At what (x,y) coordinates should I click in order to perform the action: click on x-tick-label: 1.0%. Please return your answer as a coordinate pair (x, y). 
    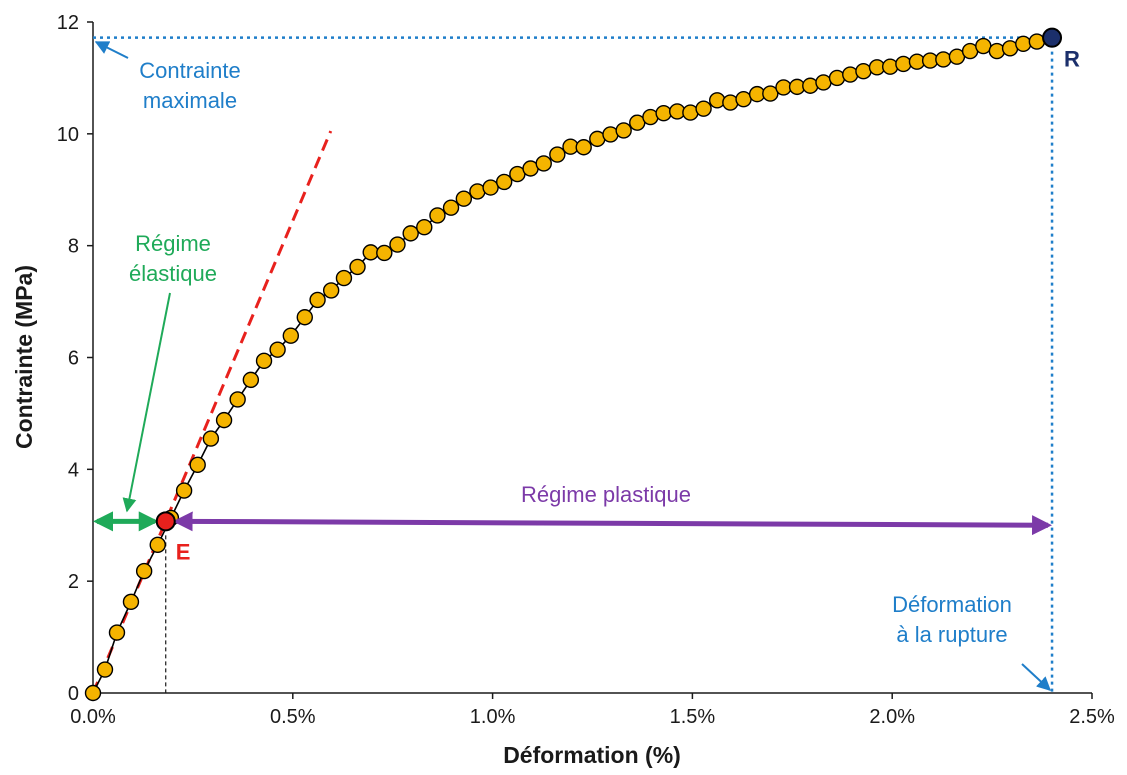
    Looking at the image, I should click on (493, 717).